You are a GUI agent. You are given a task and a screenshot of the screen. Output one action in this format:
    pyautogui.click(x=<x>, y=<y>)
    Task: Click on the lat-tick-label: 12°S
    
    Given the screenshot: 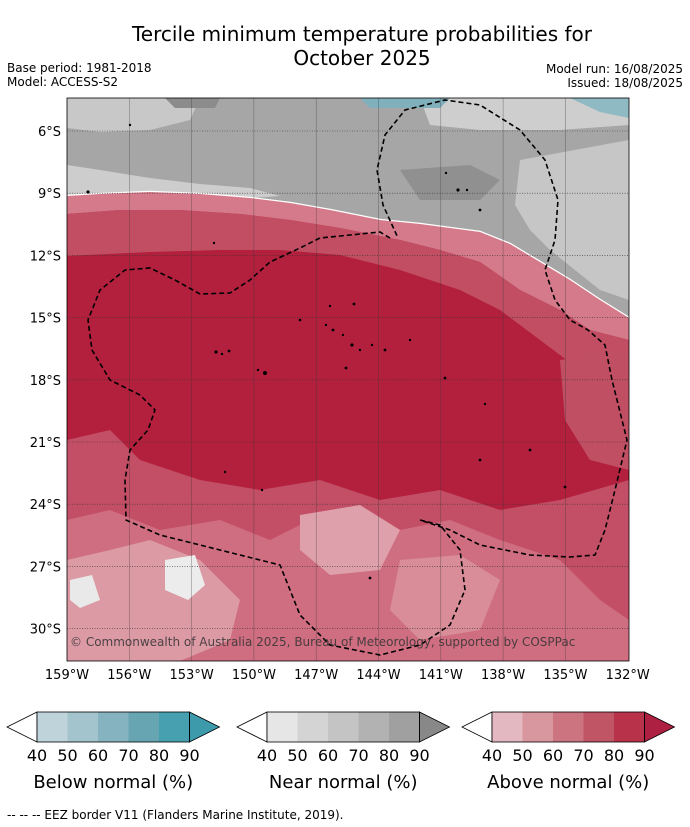 What is the action you would take?
    pyautogui.click(x=45, y=256)
    